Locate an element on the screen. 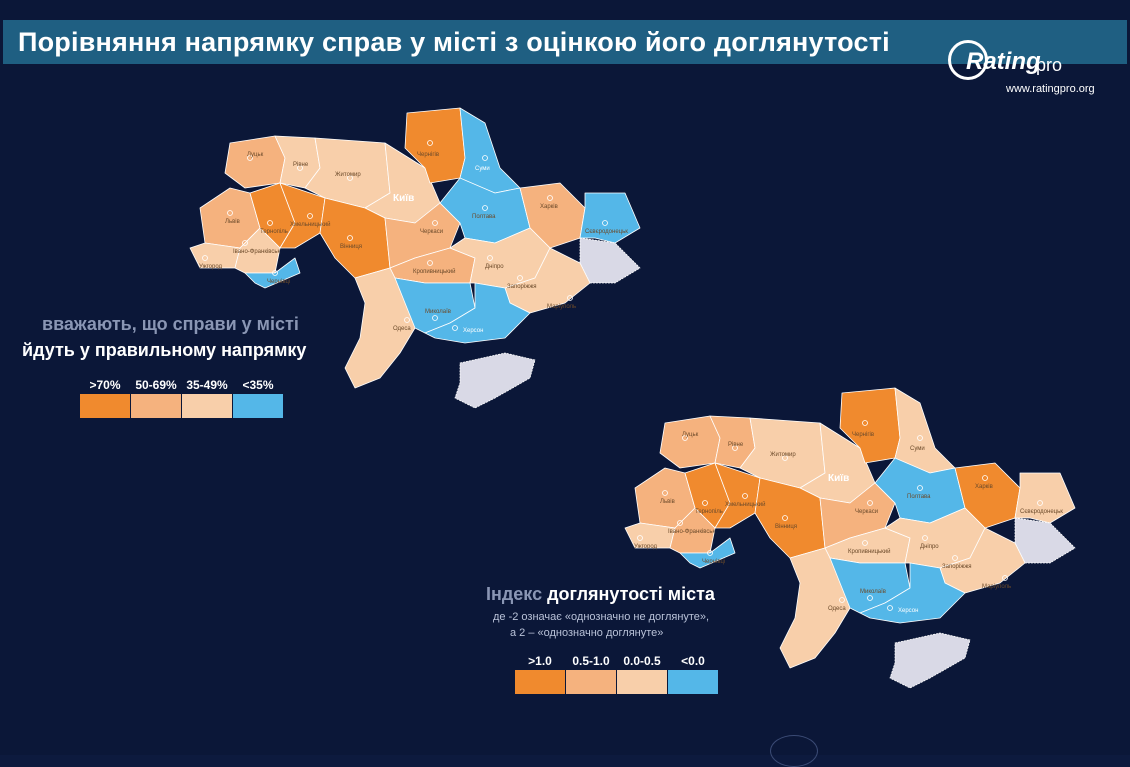 This screenshot has height=767, width=1130. logo-ring-icon is located at coordinates (968, 60).